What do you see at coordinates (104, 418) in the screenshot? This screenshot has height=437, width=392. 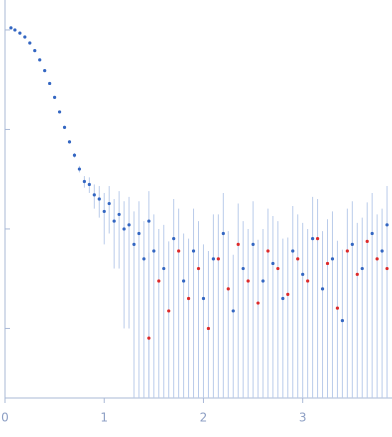 I see `x-tick-label: 1` at bounding box center [104, 418].